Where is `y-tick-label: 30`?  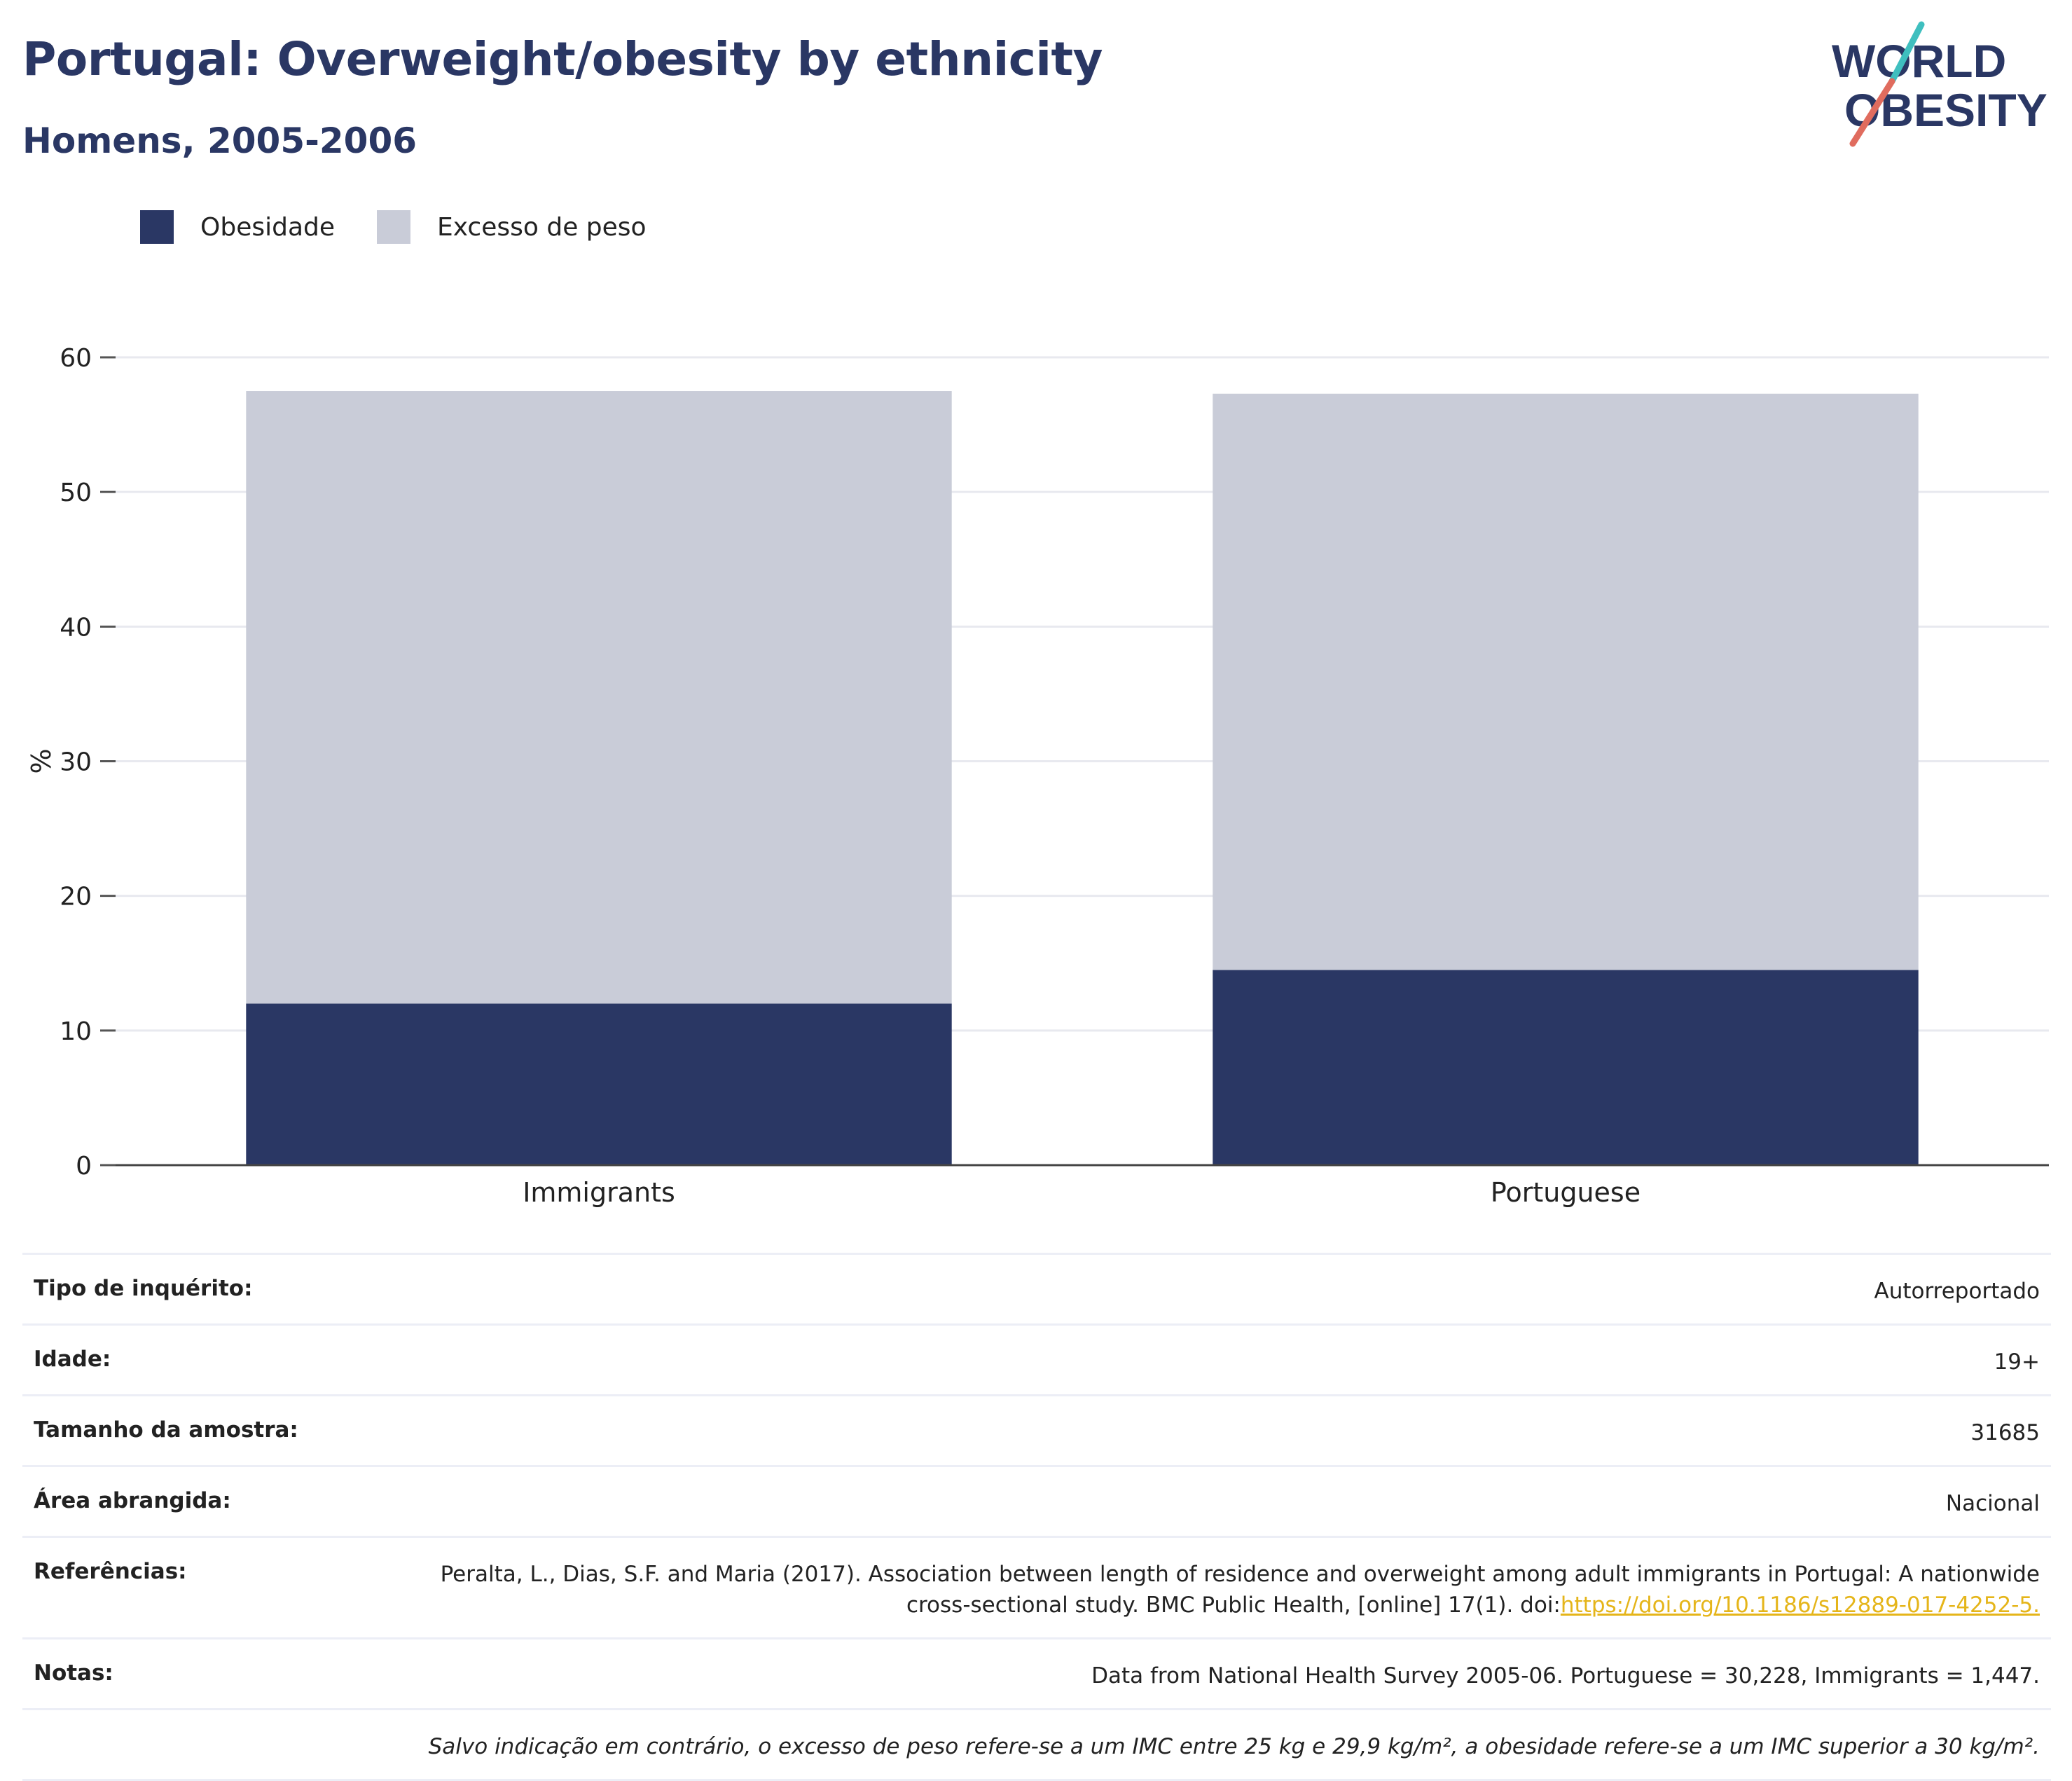 y-tick-label: 30 is located at coordinates (76, 762).